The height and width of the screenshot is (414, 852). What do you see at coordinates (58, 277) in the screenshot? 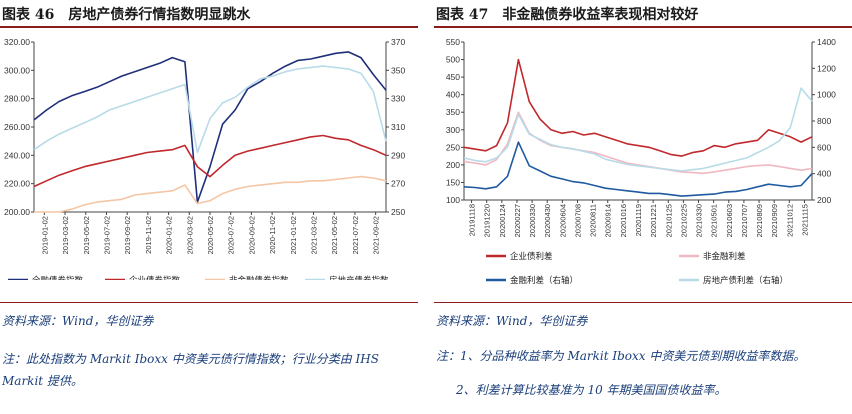
I see `legend-label: 全融债券指数` at bounding box center [58, 277].